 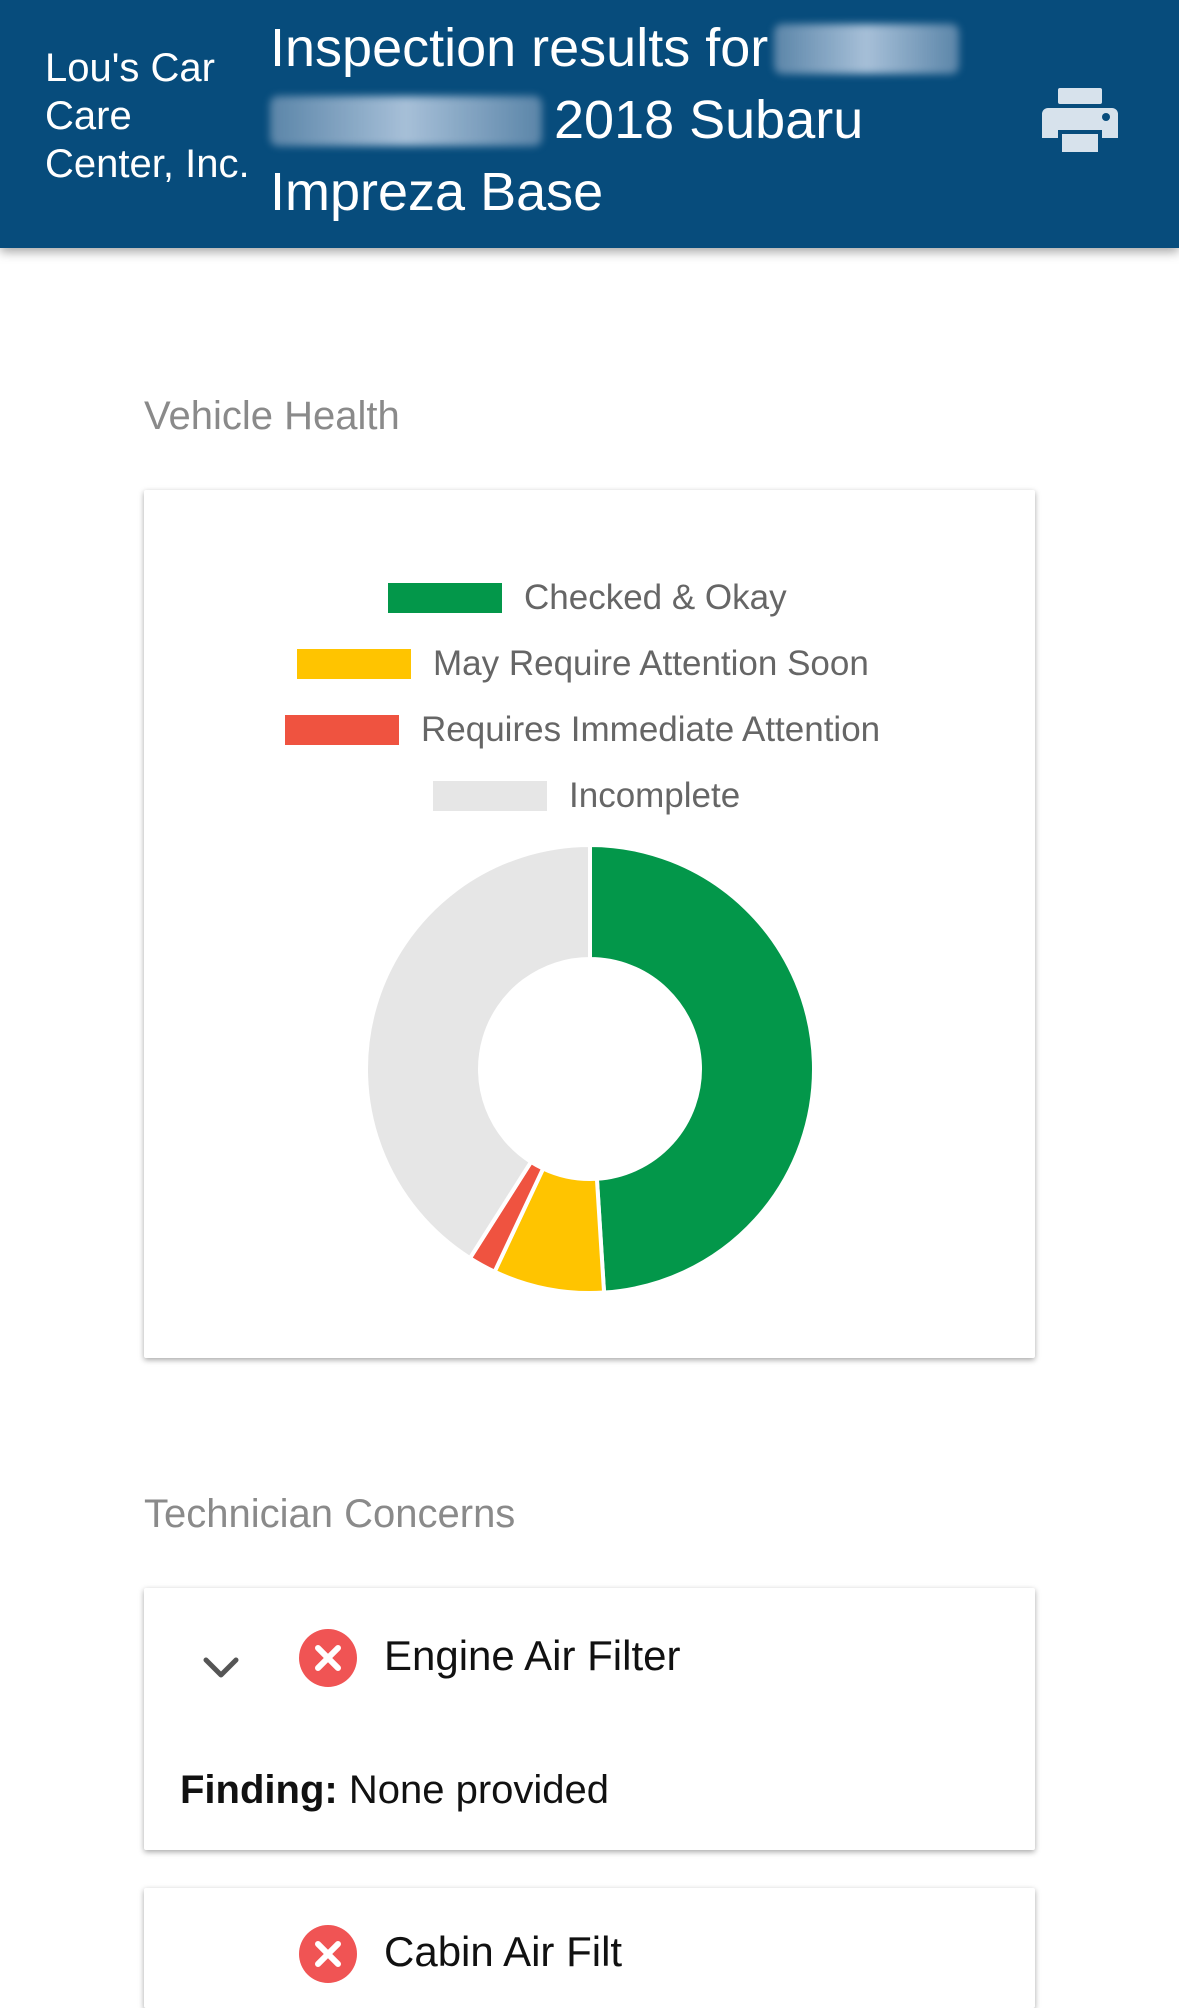 What do you see at coordinates (330, 1514) in the screenshot?
I see `technician-concerns-title: Technician Concerns` at bounding box center [330, 1514].